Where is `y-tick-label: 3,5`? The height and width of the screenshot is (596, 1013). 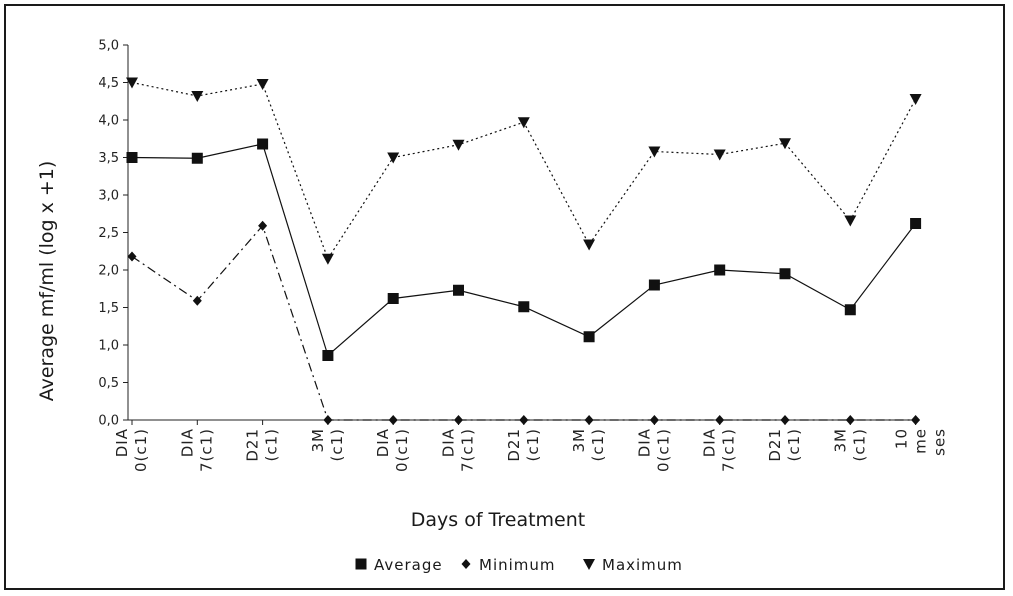
y-tick-label: 3,5 is located at coordinates (108, 158).